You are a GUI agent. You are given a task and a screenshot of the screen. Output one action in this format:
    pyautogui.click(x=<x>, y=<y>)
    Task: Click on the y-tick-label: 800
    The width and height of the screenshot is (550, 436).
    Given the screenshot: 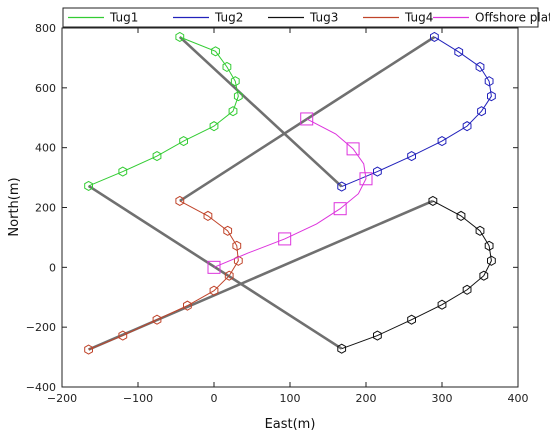 What is the action you would take?
    pyautogui.click(x=45, y=28)
    